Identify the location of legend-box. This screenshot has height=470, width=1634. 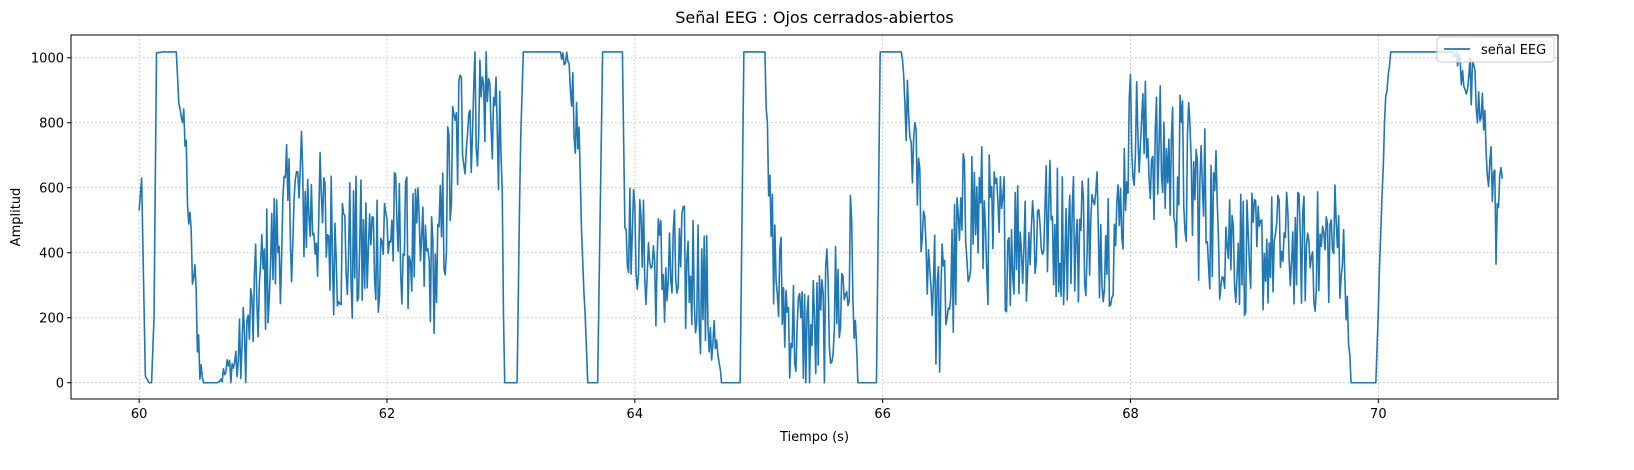
(1495, 49).